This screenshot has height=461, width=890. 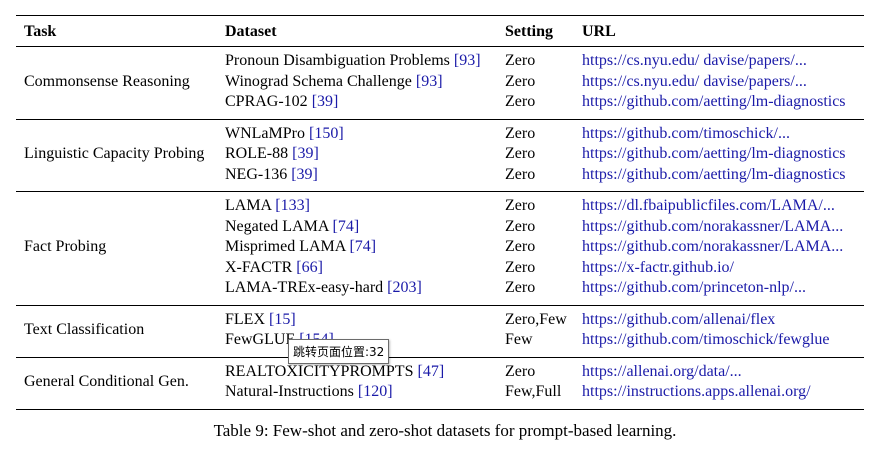 What do you see at coordinates (309, 267) in the screenshot?
I see `citation-link: [66]` at bounding box center [309, 267].